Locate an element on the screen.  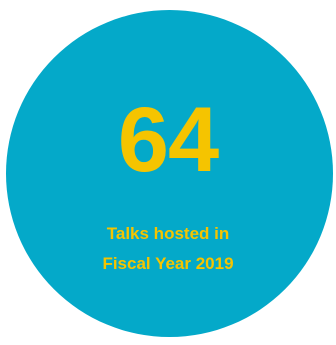
stat-caption-line-1: Talks hosted in is located at coordinates (168, 233).